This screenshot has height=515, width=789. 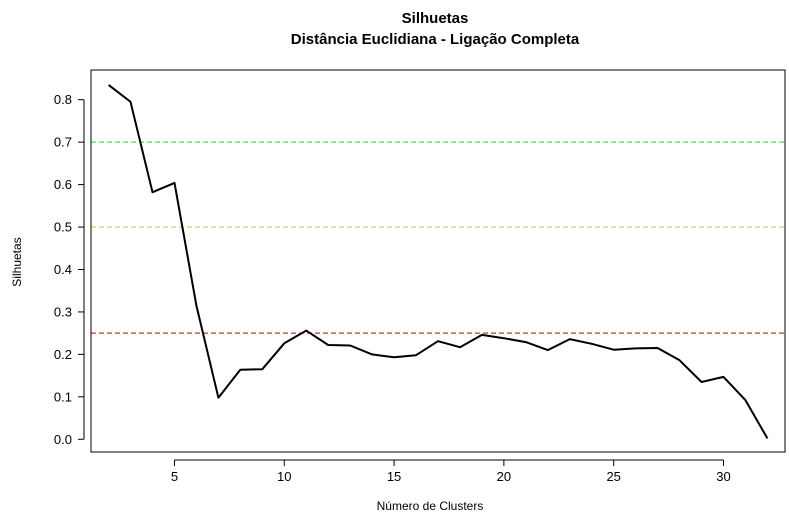 What do you see at coordinates (613, 476) in the screenshot?
I see `x-tick-label: 25` at bounding box center [613, 476].